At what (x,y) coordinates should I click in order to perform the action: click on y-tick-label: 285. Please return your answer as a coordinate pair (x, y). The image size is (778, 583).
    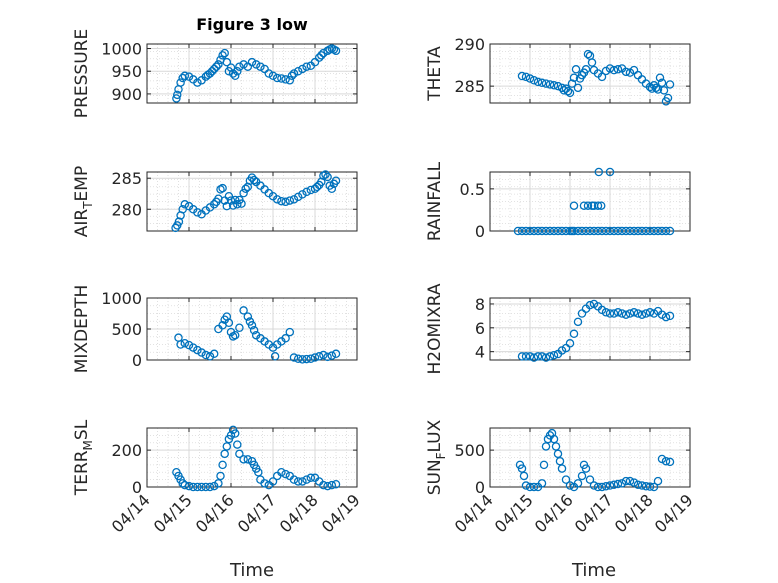
    Looking at the image, I should click on (126, 178).